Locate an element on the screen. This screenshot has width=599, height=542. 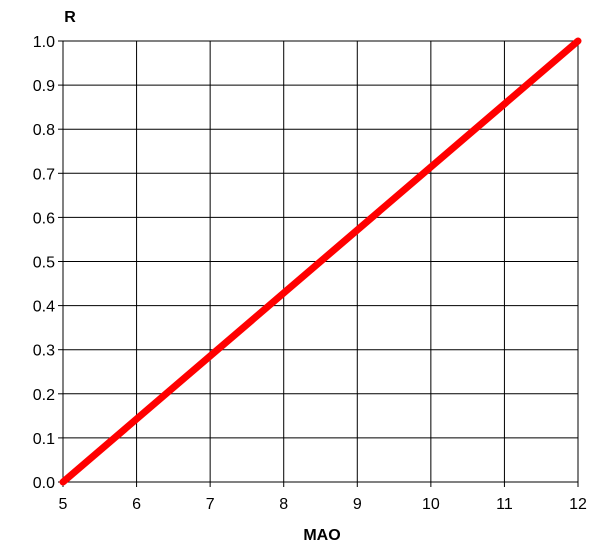
x-tick-label: 11 is located at coordinates (504, 504).